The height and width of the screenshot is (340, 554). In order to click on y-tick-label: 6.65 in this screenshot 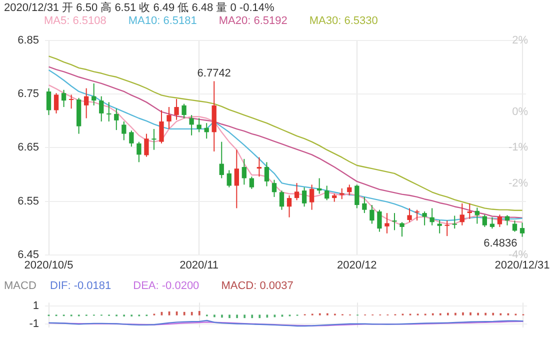, I will do `click(28, 148)`.